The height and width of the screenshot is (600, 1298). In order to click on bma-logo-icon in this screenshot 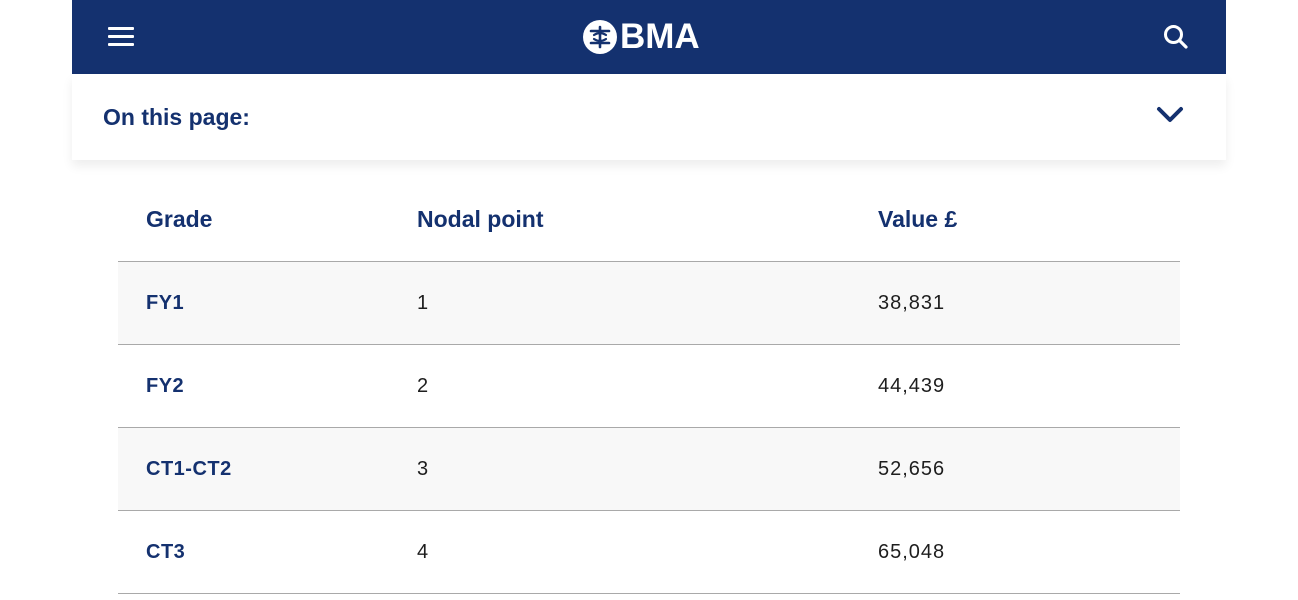, I will do `click(600, 37)`.